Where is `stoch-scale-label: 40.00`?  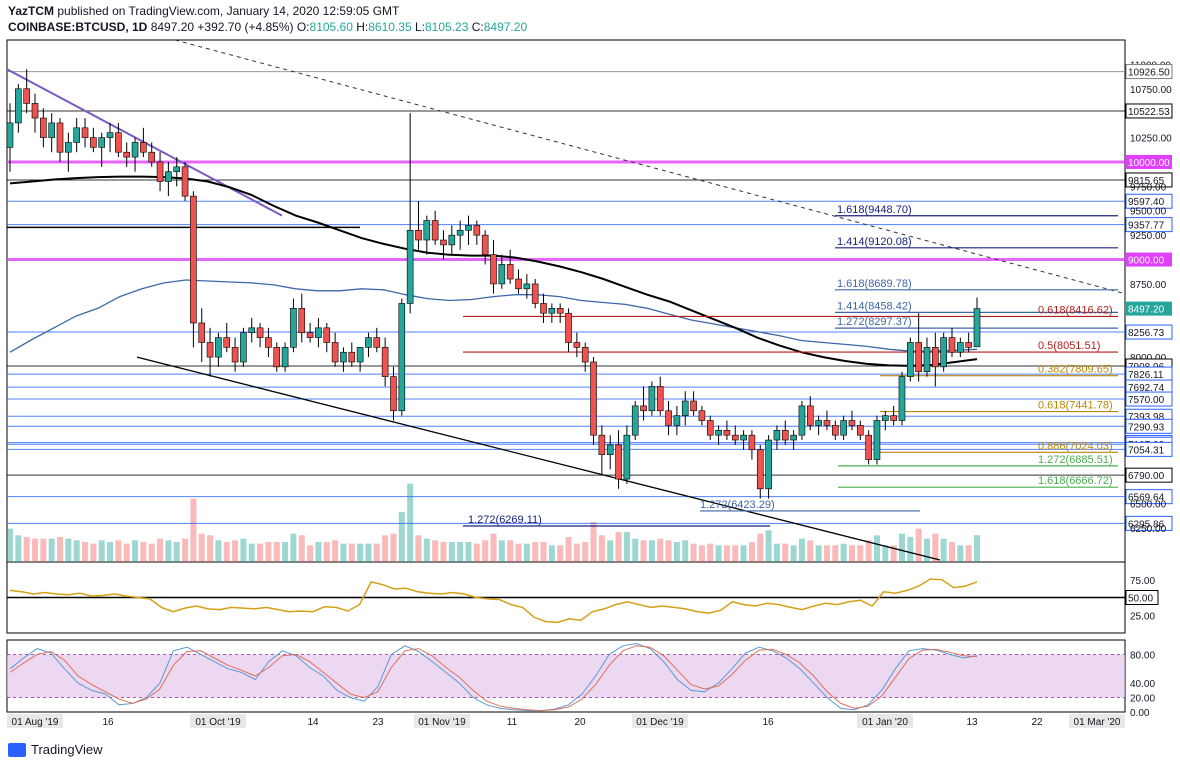 stoch-scale-label: 40.00 is located at coordinates (1142, 684).